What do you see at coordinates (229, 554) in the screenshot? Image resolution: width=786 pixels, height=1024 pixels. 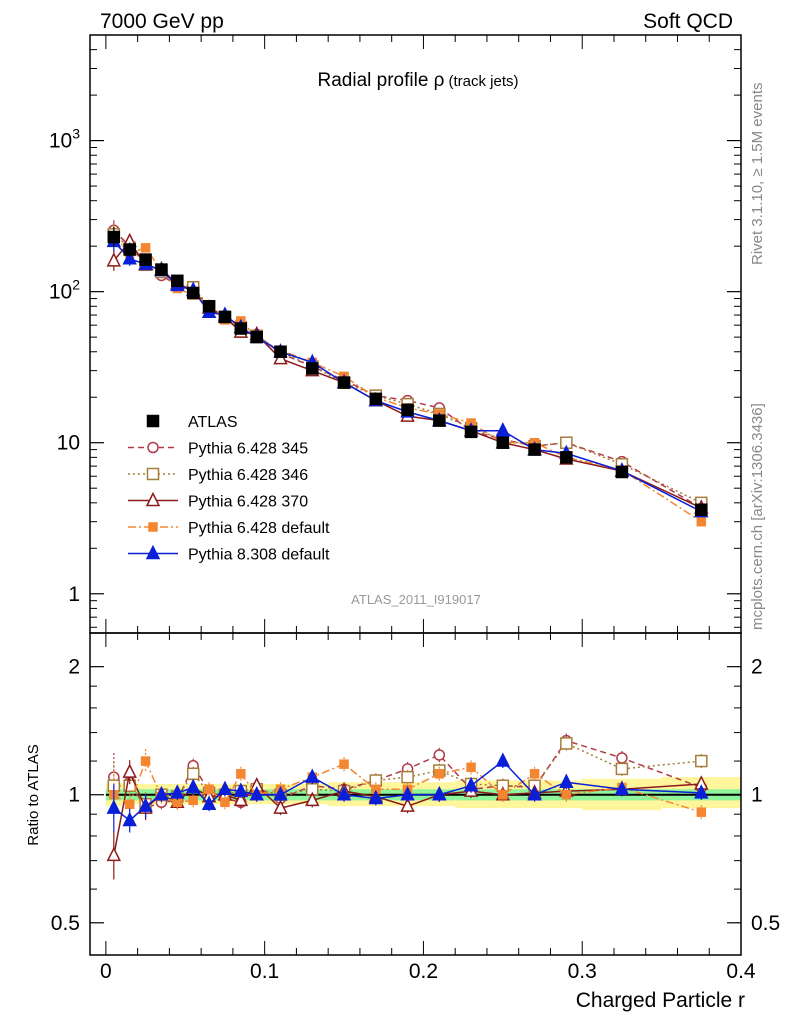 I see `legend-item-p8def: Pythia 8.308 default` at bounding box center [229, 554].